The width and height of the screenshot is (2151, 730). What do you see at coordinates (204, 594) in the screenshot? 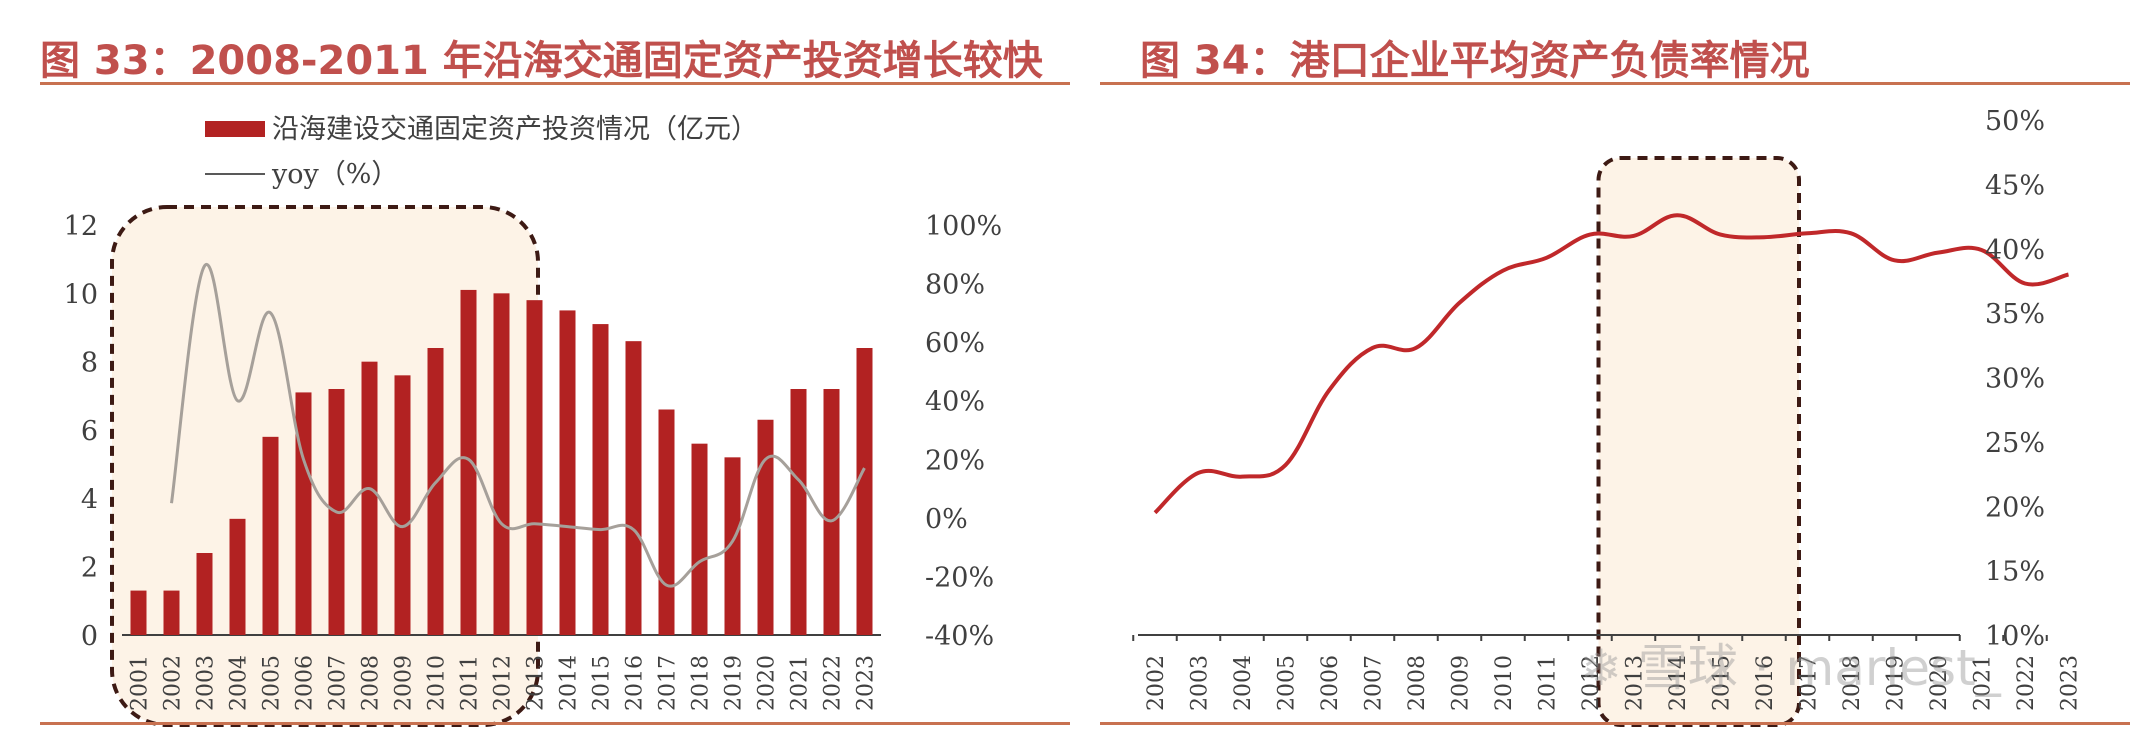
I see `bar-2003` at bounding box center [204, 594].